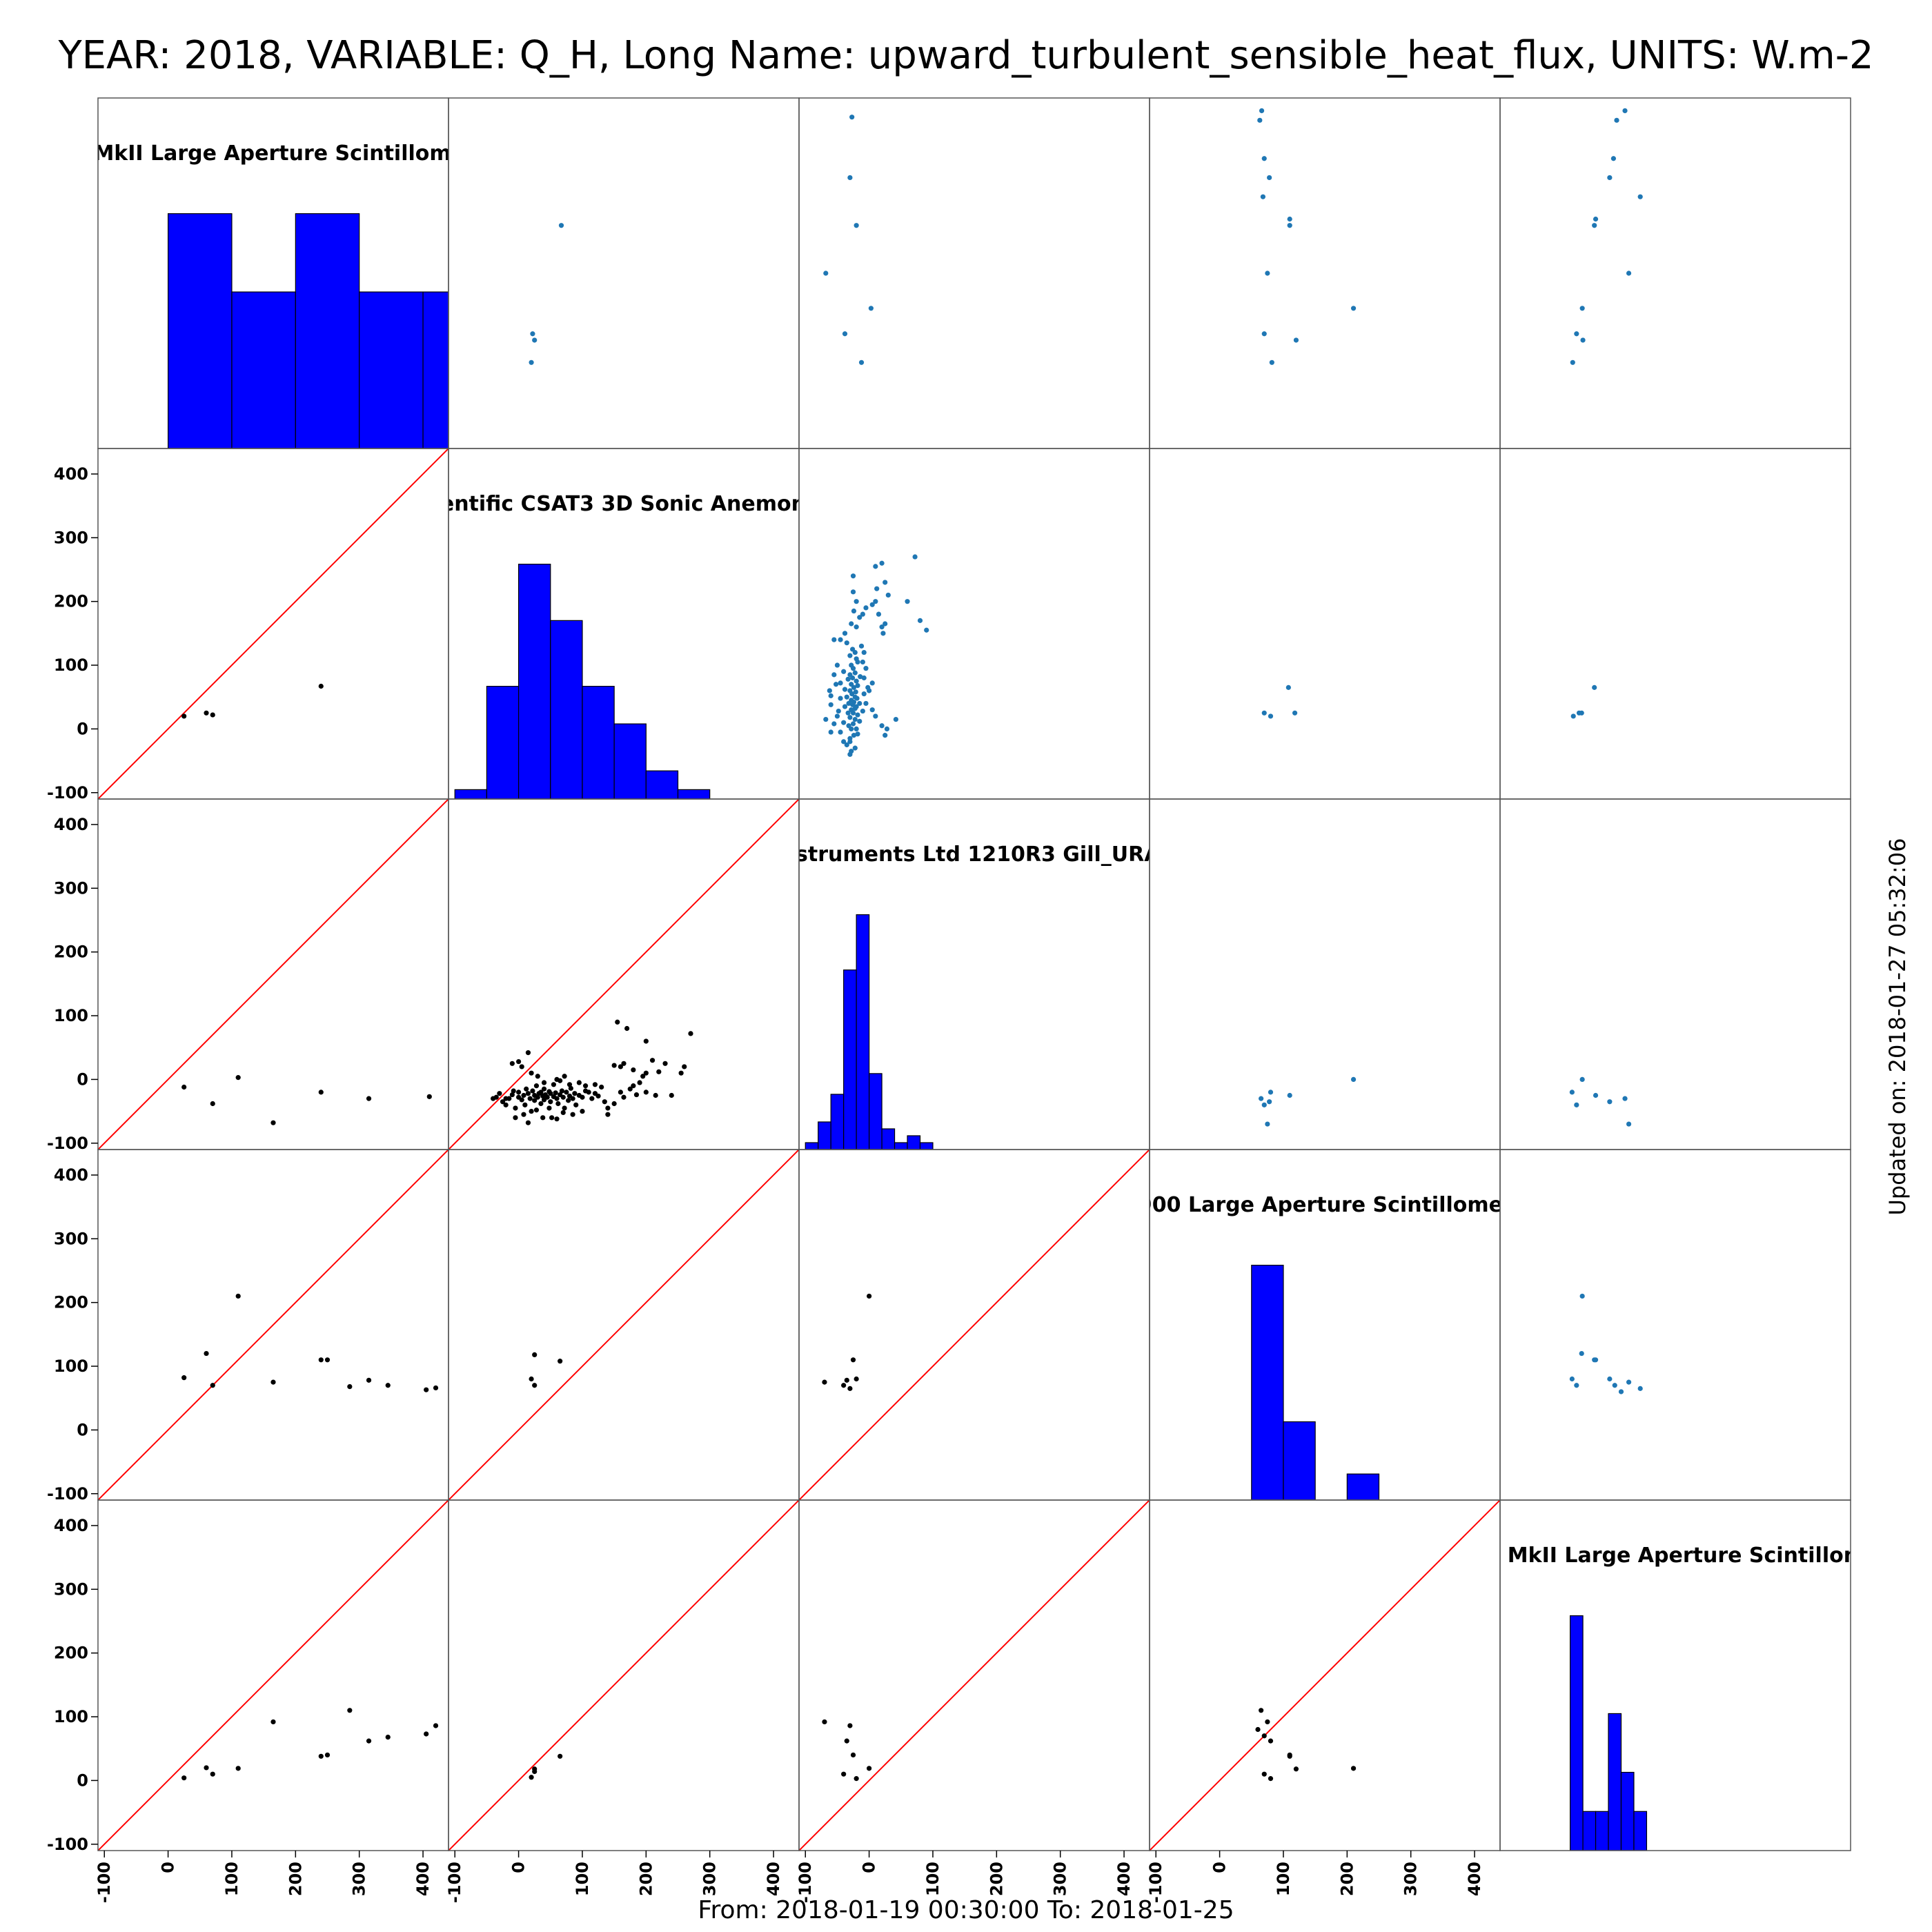 The image size is (1932, 1932). What do you see at coordinates (710, 1879) in the screenshot?
I see `x-tick-label: 300` at bounding box center [710, 1879].